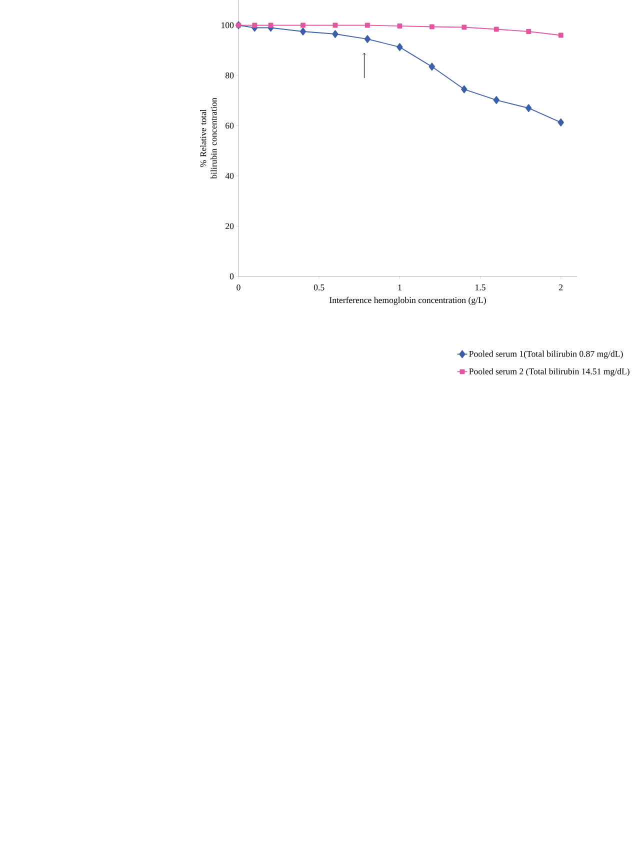 The image size is (633, 844). I want to click on y-tick-label: 20, so click(230, 226).